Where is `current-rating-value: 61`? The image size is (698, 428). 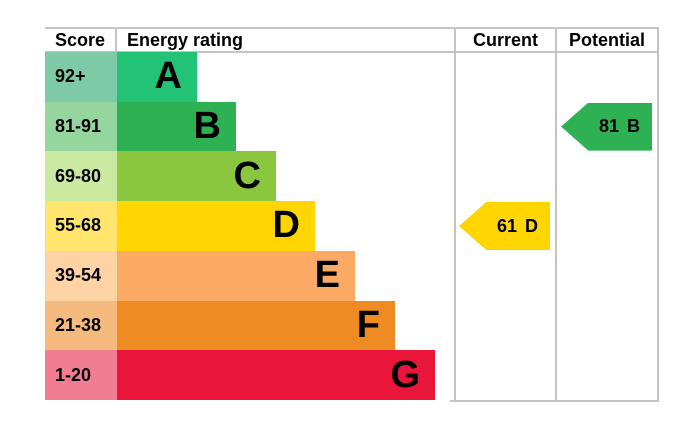 current-rating-value: 61 is located at coordinates (507, 225).